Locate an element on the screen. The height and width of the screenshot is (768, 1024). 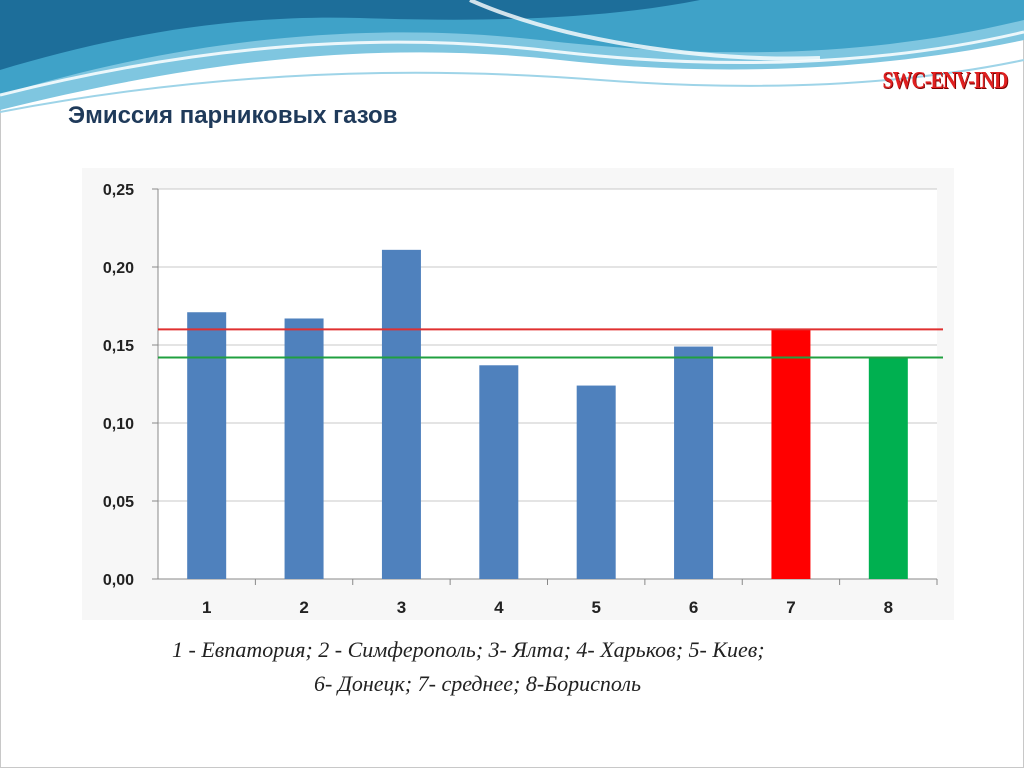
y-tick-label: 0,05 is located at coordinates (118, 502).